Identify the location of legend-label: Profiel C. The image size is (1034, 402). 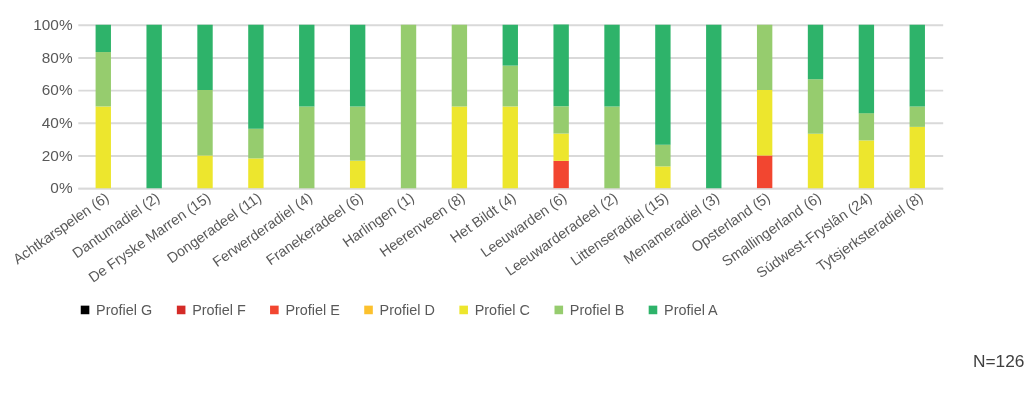
(502, 309).